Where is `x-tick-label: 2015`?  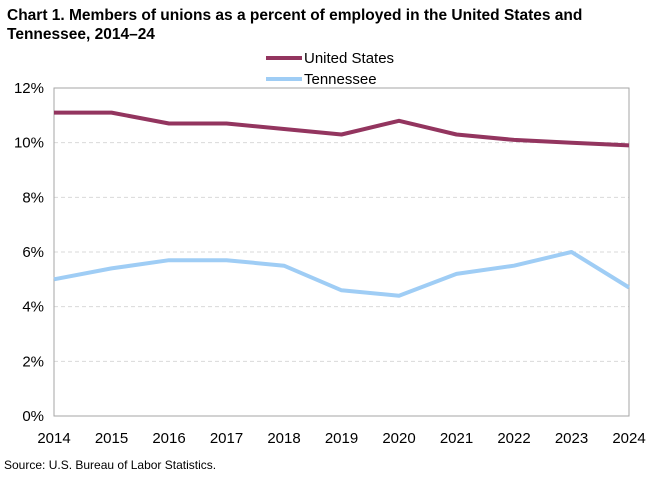 x-tick-label: 2015 is located at coordinates (111, 438).